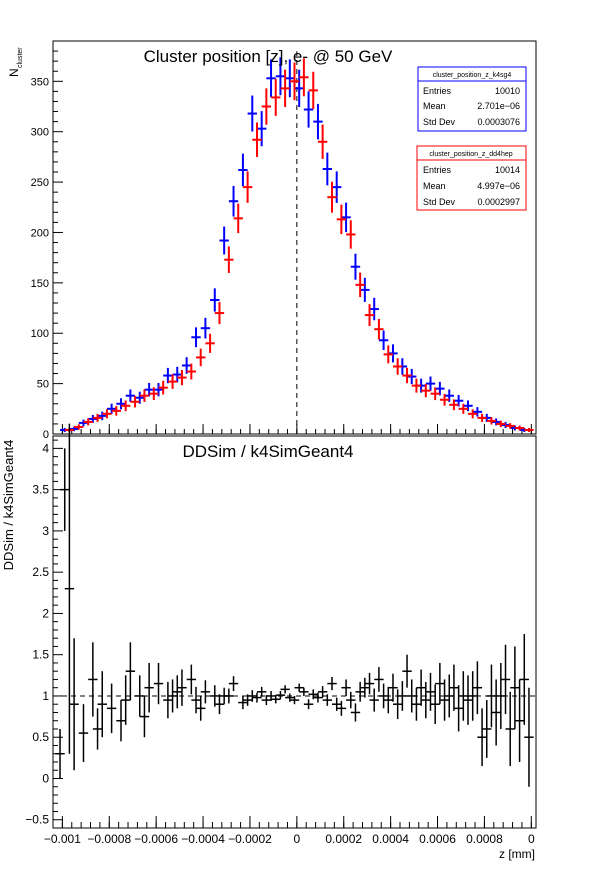 Image resolution: width=596 pixels, height=872 pixels. What do you see at coordinates (437, 839) in the screenshot?
I see `x-tick-label: 0.0006` at bounding box center [437, 839].